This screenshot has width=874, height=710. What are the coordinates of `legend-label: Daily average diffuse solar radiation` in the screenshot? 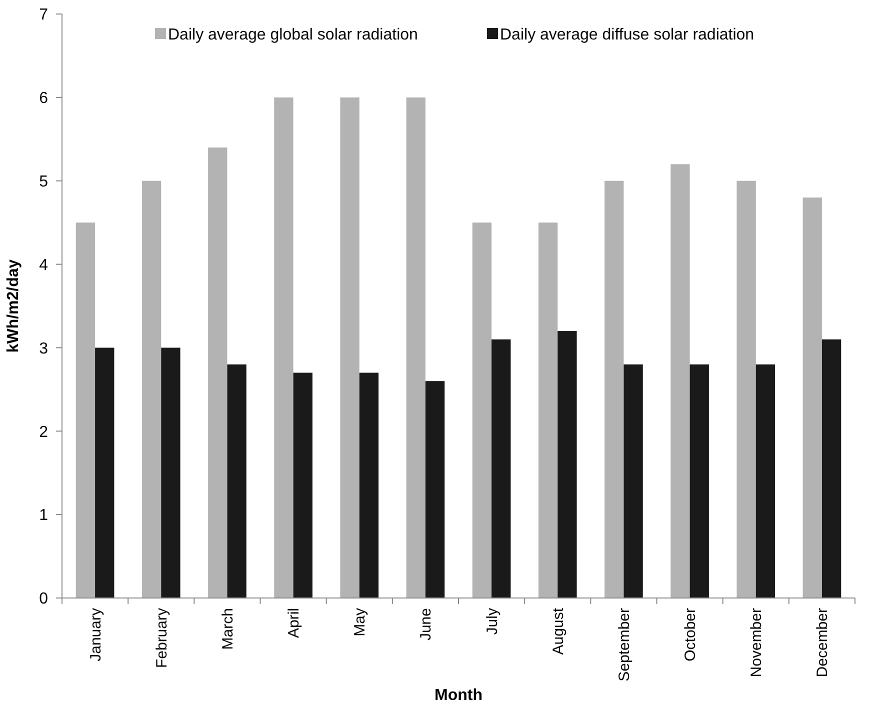 It's located at (627, 35).